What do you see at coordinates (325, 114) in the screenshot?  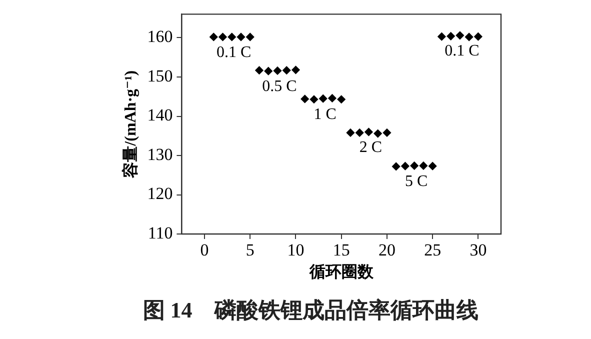 I see `annotation: 1 C` at bounding box center [325, 114].